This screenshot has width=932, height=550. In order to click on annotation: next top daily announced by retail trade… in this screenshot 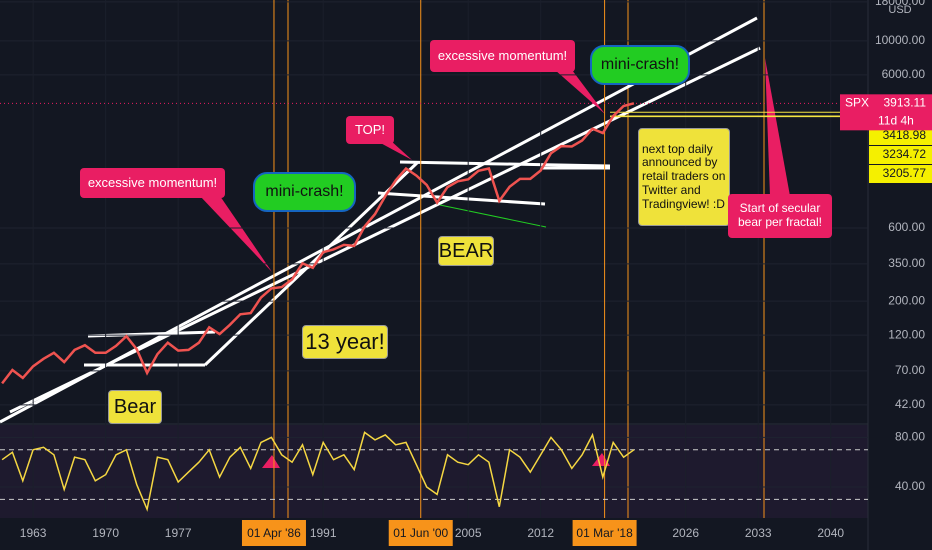, I will do `click(684, 177)`.